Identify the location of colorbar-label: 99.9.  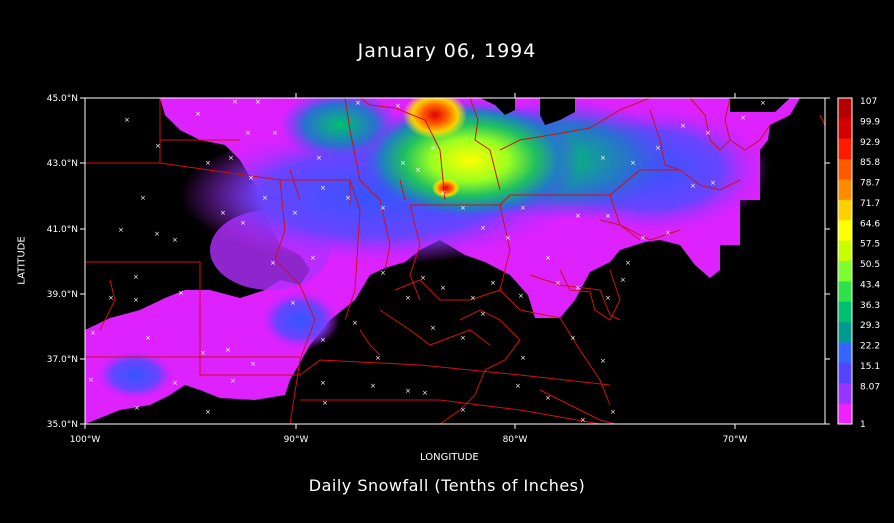
(870, 122).